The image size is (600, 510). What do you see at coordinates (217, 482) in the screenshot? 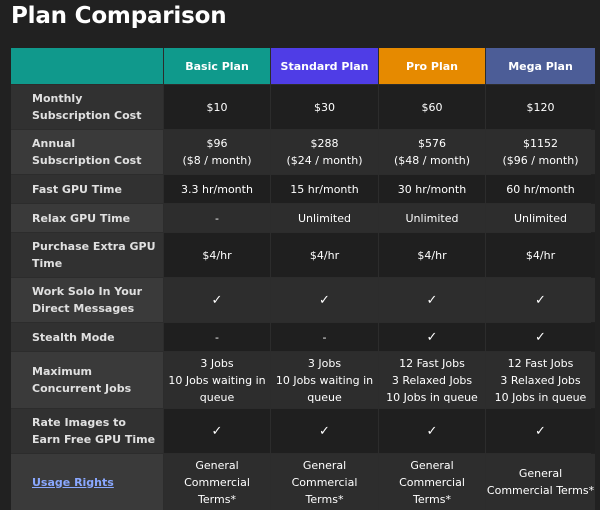
I see `cell-usage-basic: General Commercial Terms*` at bounding box center [217, 482].